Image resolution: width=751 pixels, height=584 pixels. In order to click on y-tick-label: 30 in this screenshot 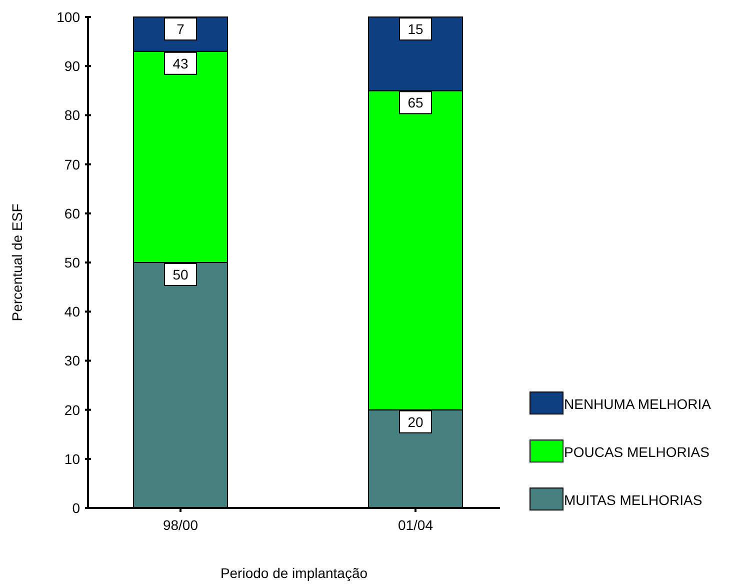, I will do `click(72, 360)`.